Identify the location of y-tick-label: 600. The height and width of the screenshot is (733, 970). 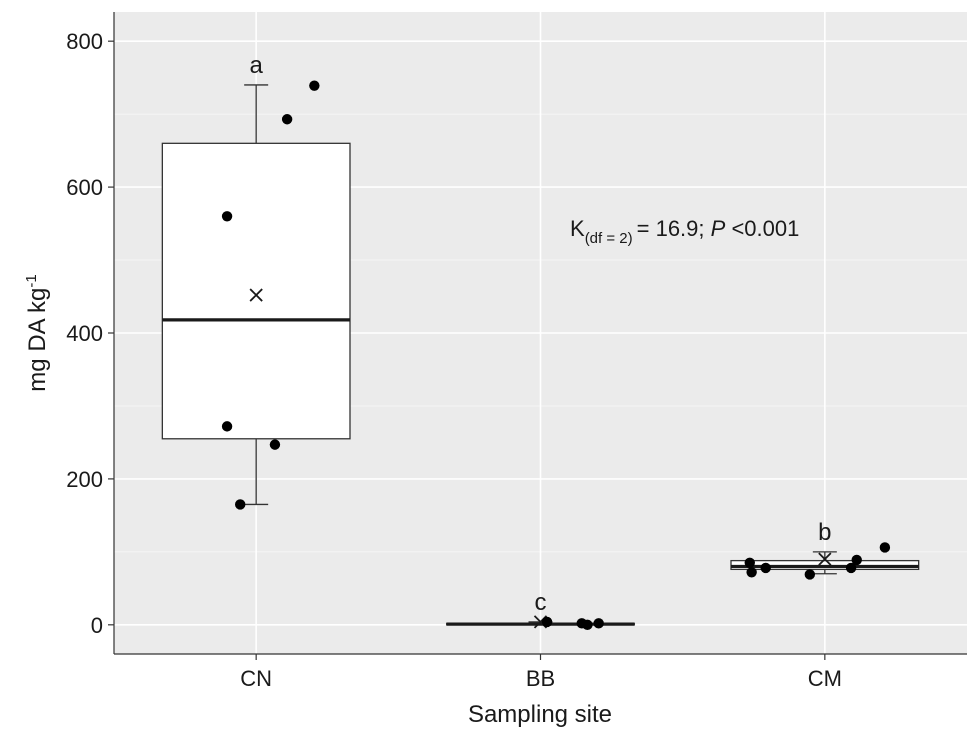
(84, 187).